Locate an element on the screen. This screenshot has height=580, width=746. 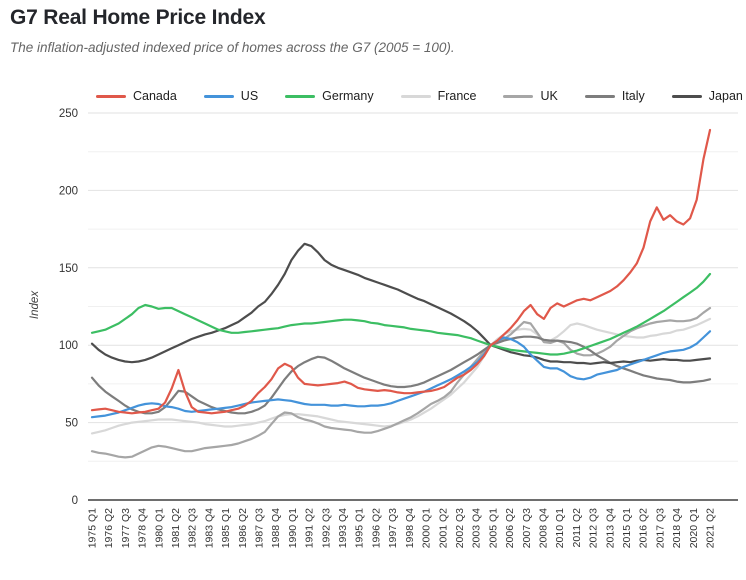
x-tick-label: 2001 Q2 is located at coordinates (443, 528).